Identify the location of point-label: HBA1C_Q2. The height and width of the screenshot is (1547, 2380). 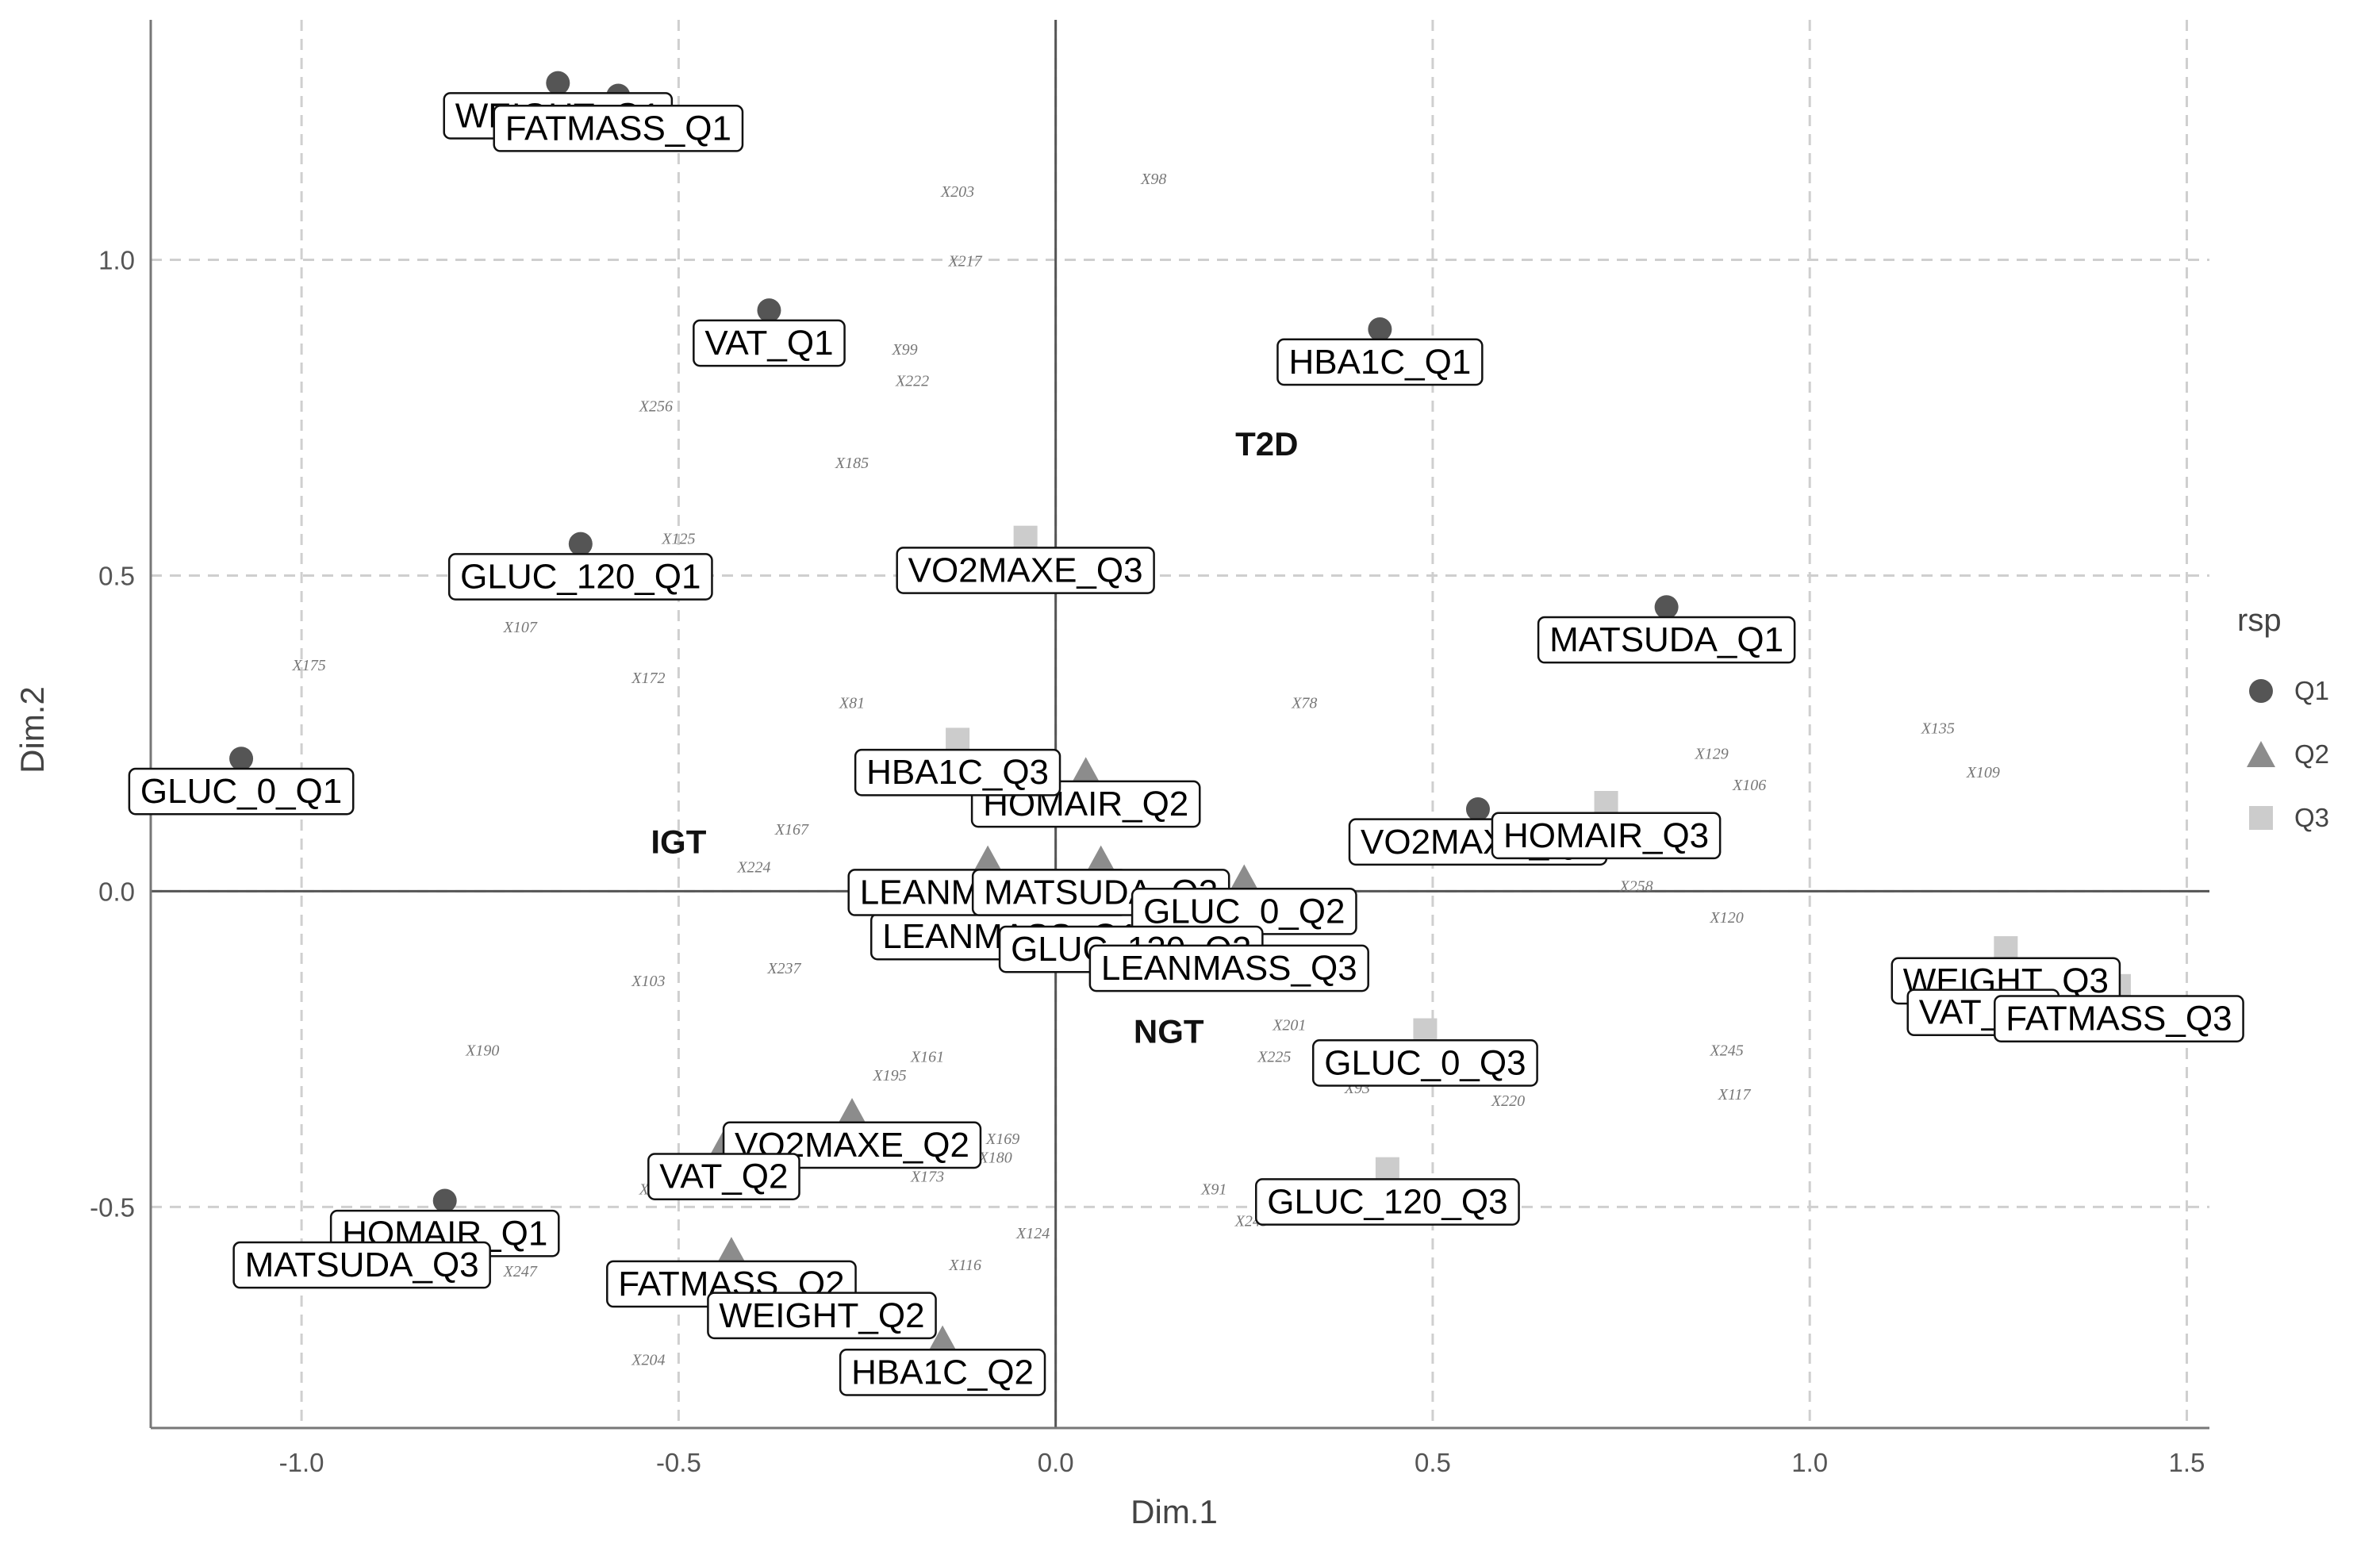
(943, 1372).